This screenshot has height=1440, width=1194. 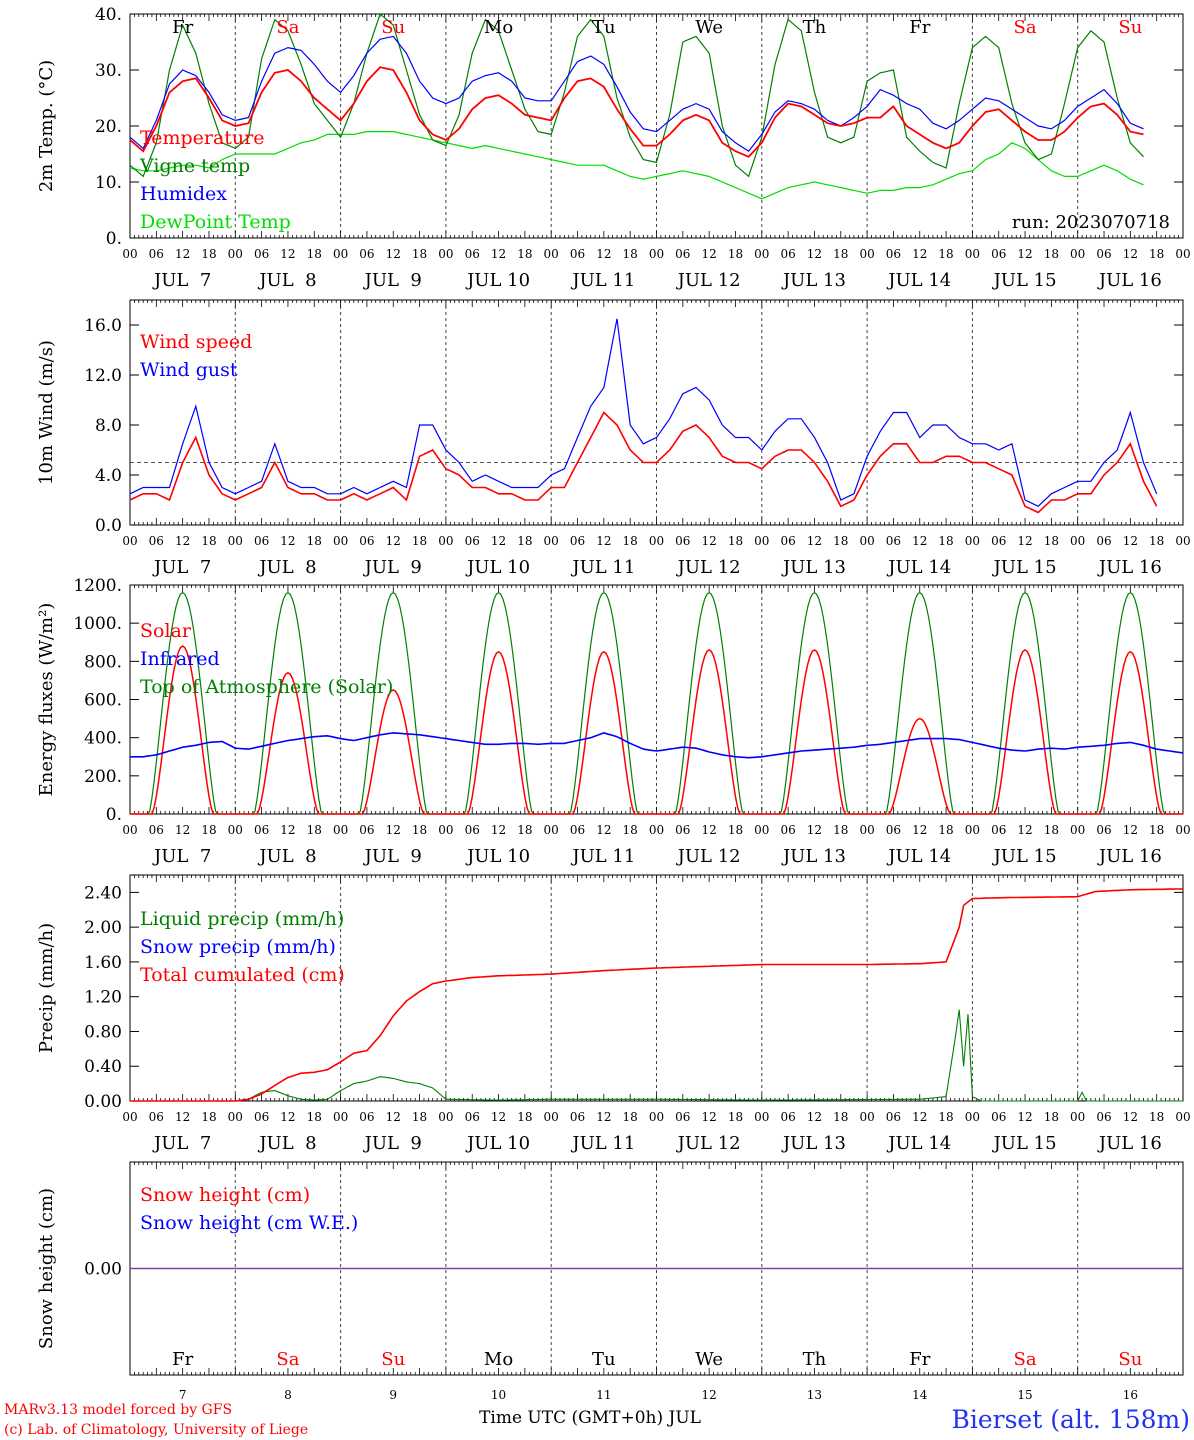 What do you see at coordinates (1024, 280) in the screenshot?
I see `temp-date-label: JUL 15` at bounding box center [1024, 280].